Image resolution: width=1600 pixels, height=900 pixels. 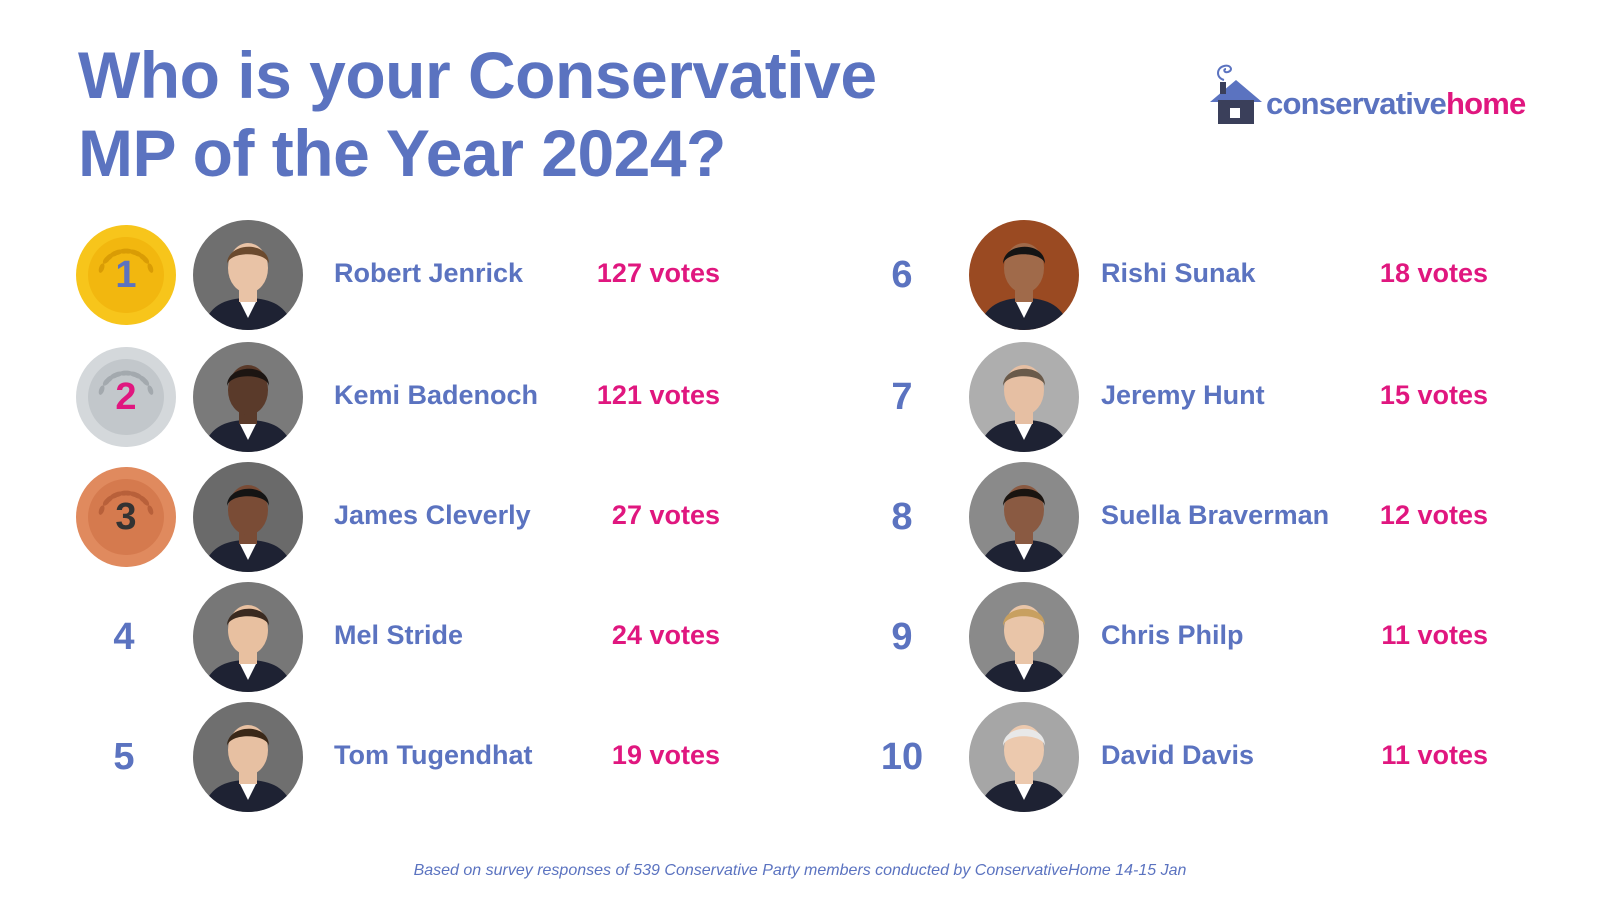 I want to click on silver-medal-icon: 2, so click(x=126, y=397).